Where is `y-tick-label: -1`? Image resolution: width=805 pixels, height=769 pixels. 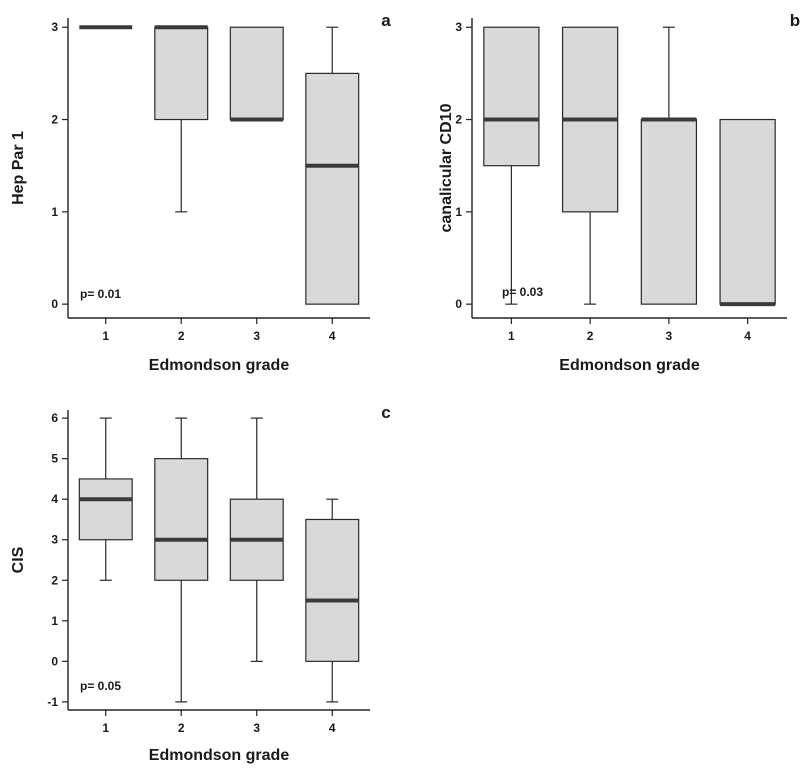 y-tick-label: -1 is located at coordinates (52, 702).